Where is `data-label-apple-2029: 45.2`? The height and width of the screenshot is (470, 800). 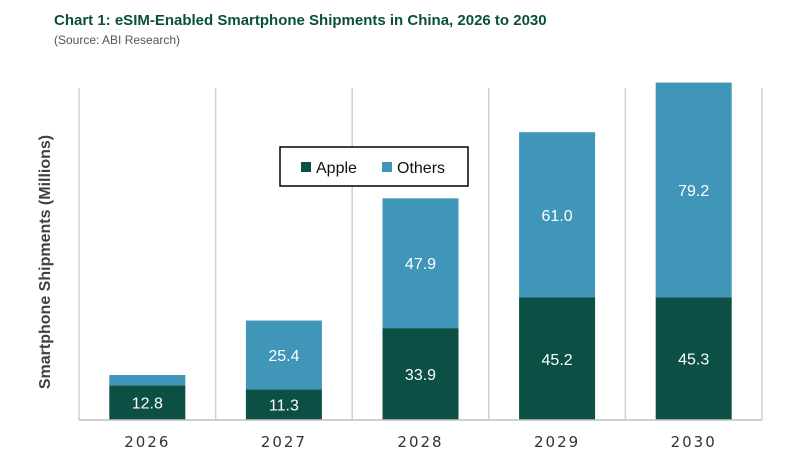 data-label-apple-2029: 45.2 is located at coordinates (557, 360).